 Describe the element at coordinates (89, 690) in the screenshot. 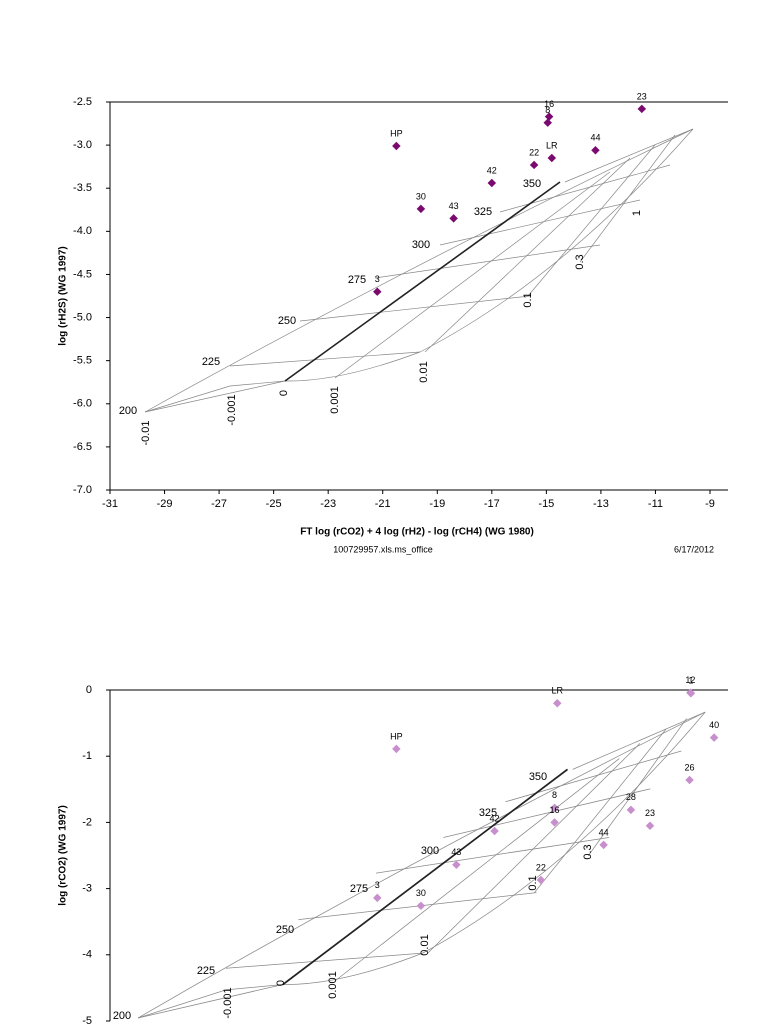

I see `y-tick-label: 0` at that location.